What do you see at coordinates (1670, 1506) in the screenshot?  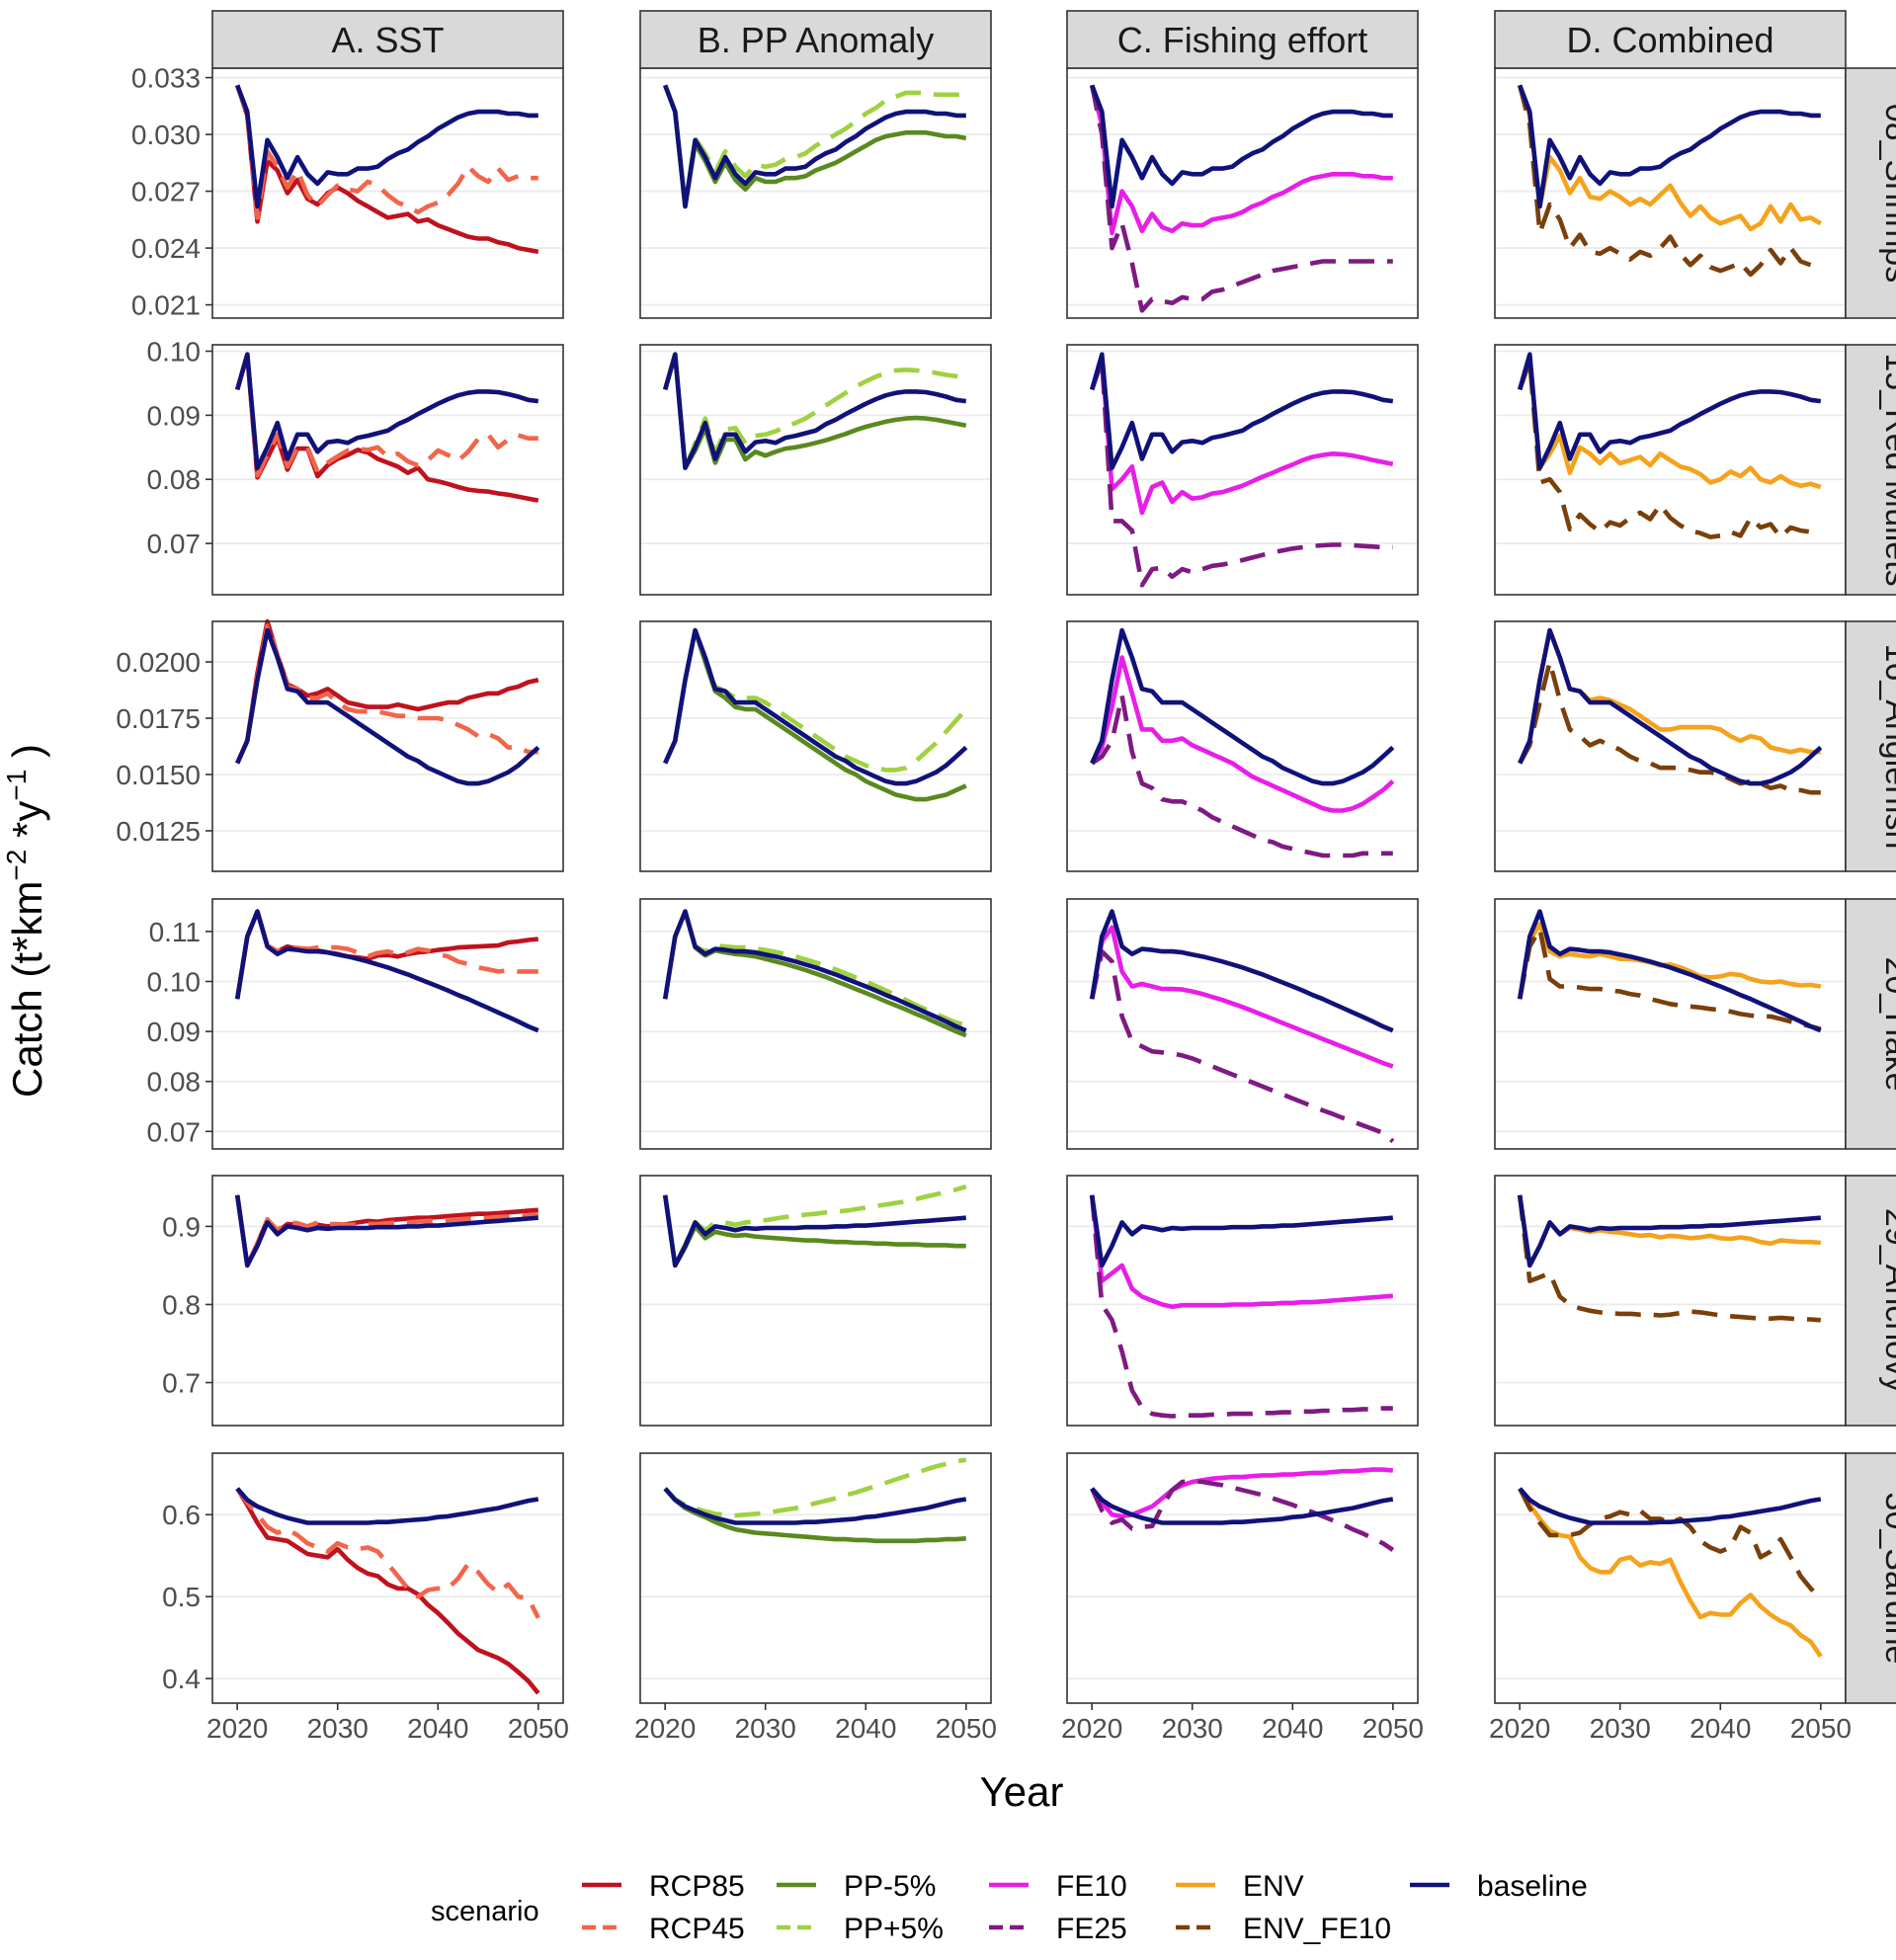 I see `series-line-baseline-d-30-sardine` at bounding box center [1670, 1506].